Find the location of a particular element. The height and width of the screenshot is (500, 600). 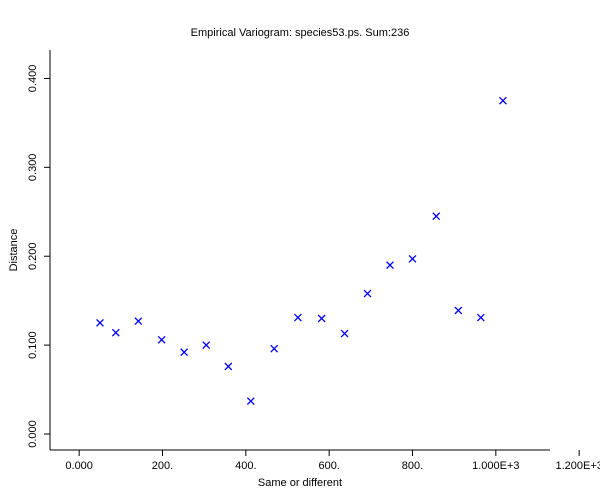

y-tick-label: 0.200 is located at coordinates (33, 256).